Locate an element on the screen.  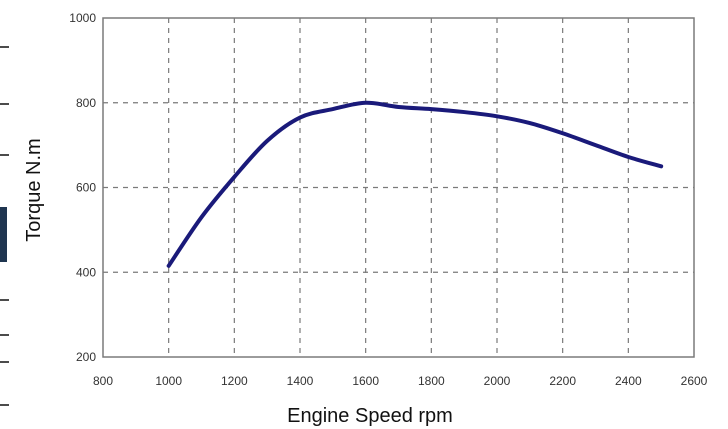
y-tick-label: 600 is located at coordinates (86, 188).